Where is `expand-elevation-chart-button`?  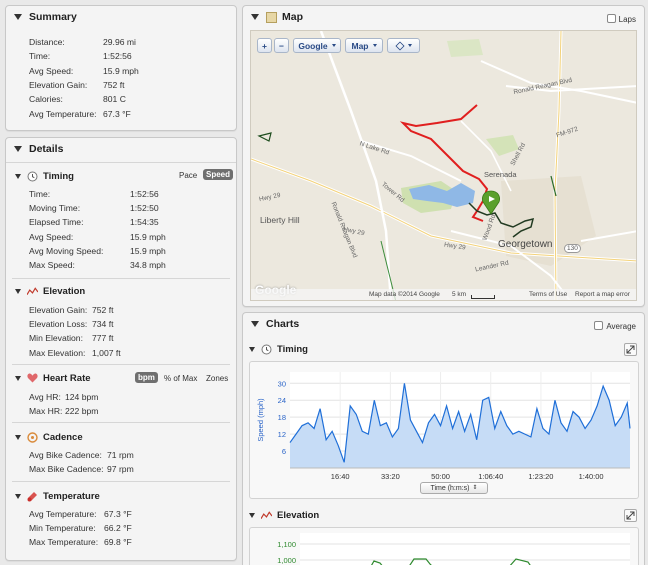
expand-elevation-chart-button is located at coordinates (630, 515).